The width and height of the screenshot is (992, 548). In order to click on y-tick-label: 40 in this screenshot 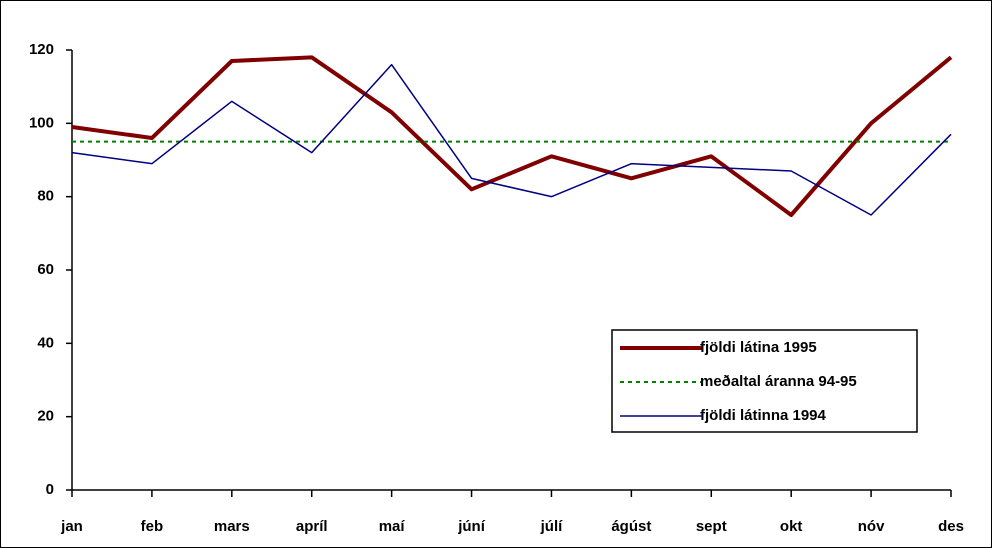, I will do `click(45, 342)`.